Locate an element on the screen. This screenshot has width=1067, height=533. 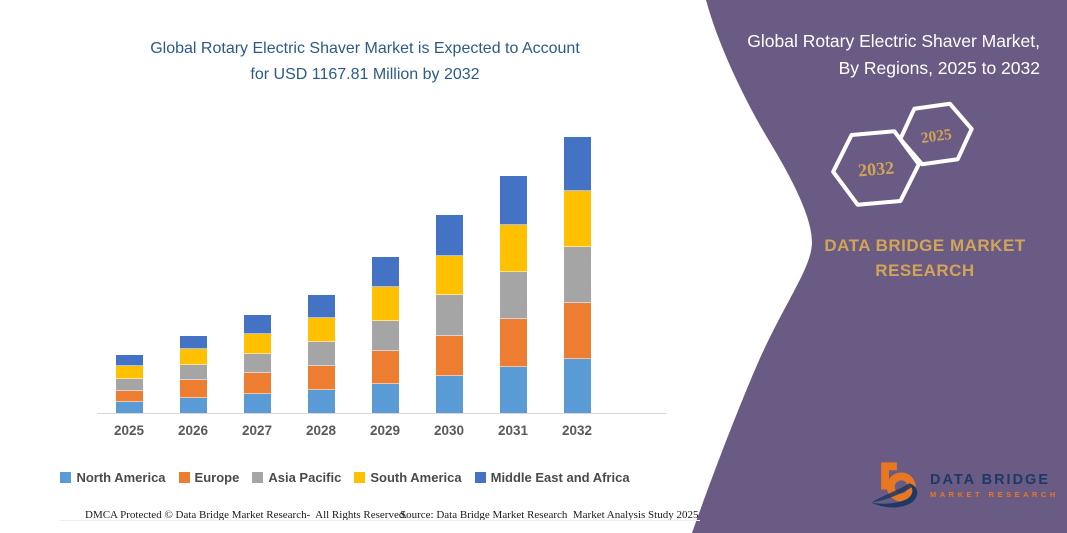
x-axis-label: 2032 is located at coordinates (577, 430).